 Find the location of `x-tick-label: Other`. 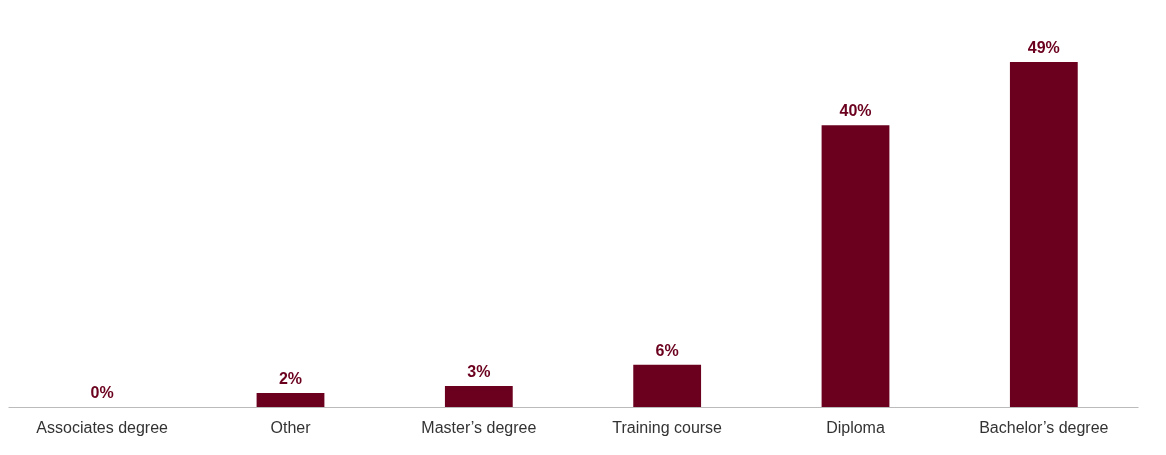

x-tick-label: Other is located at coordinates (291, 427).